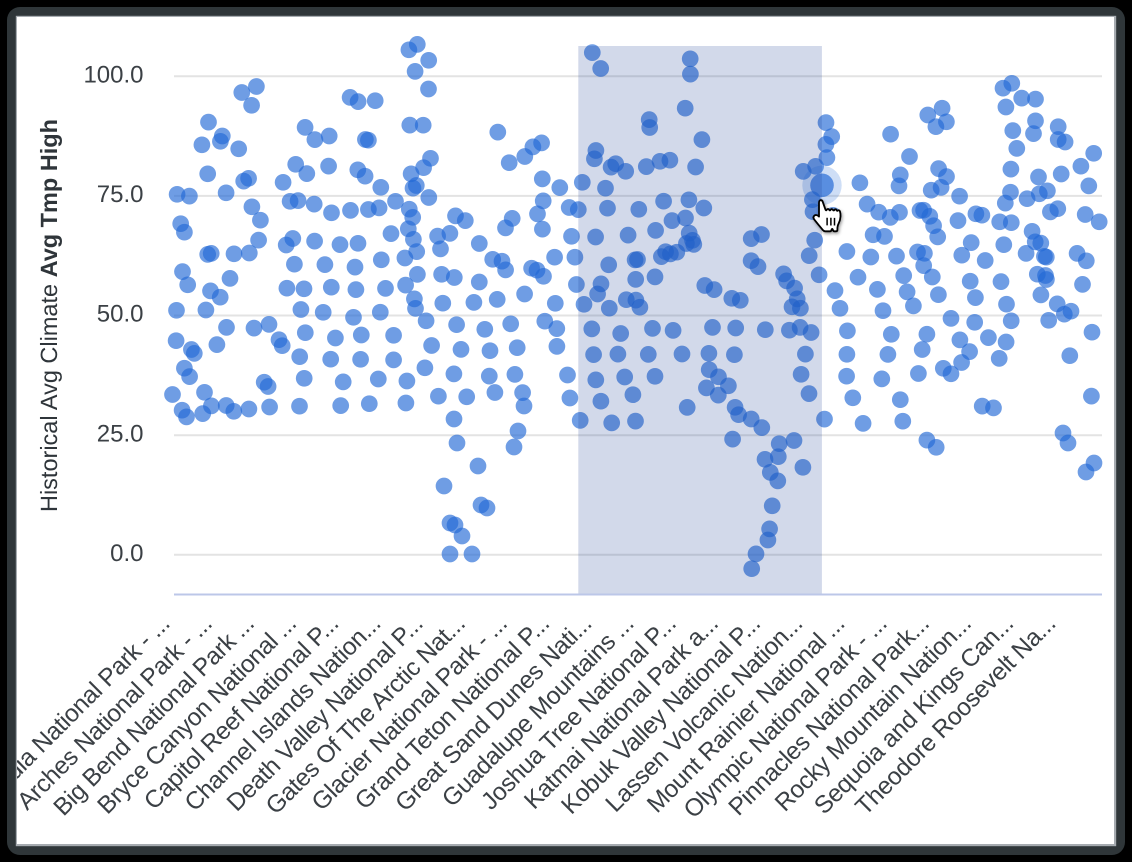 The width and height of the screenshot is (1132, 862). What do you see at coordinates (120, 314) in the screenshot?
I see `svg-text: 50.0` at bounding box center [120, 314].